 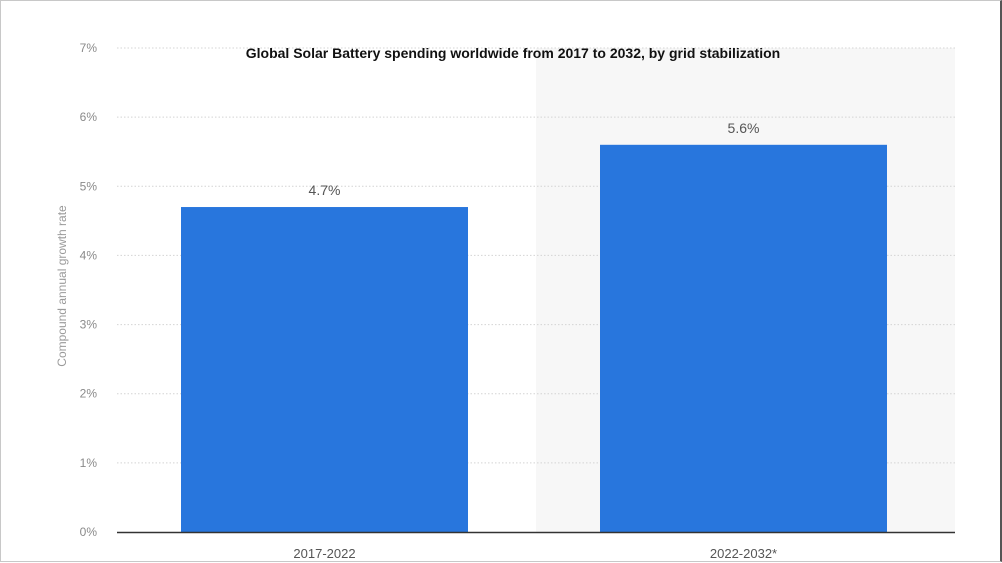 I want to click on y-tick-label: 5%, so click(x=89, y=186).